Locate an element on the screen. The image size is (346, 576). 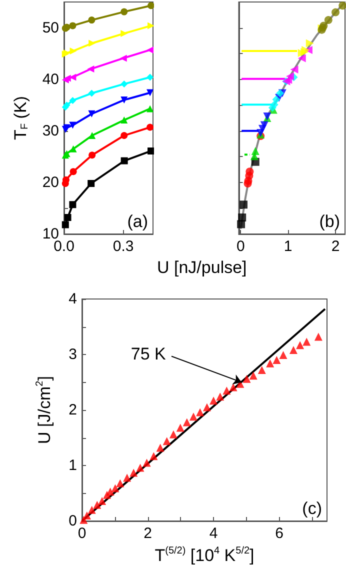
annotation: 75 K is located at coordinates (148, 354).